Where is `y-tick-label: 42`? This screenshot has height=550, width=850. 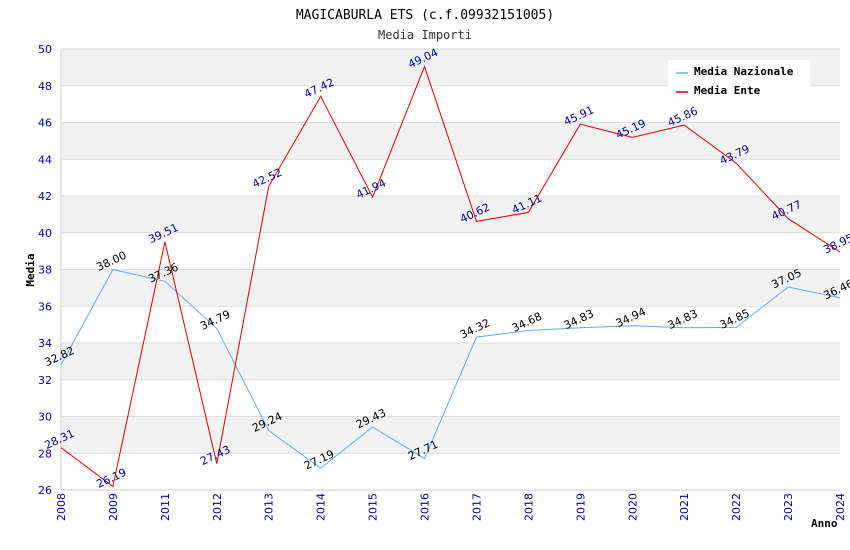
y-tick-label: 42 is located at coordinates (45, 196).